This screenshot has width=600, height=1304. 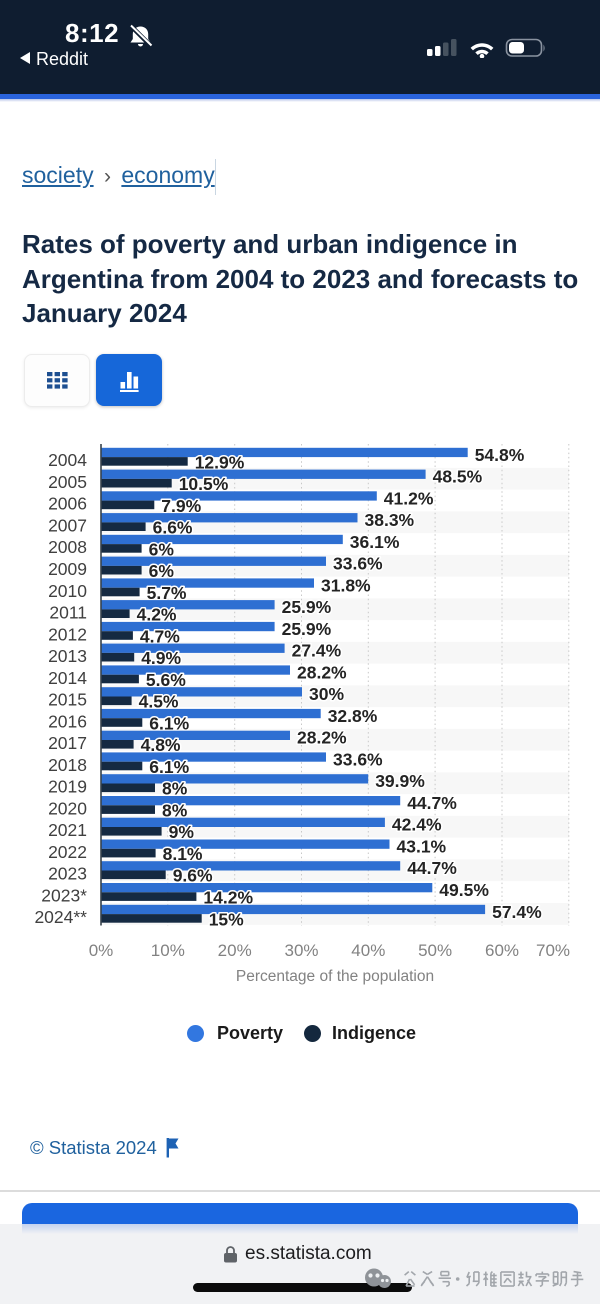 I want to click on svg-text: 32.8%, so click(x=353, y=716).